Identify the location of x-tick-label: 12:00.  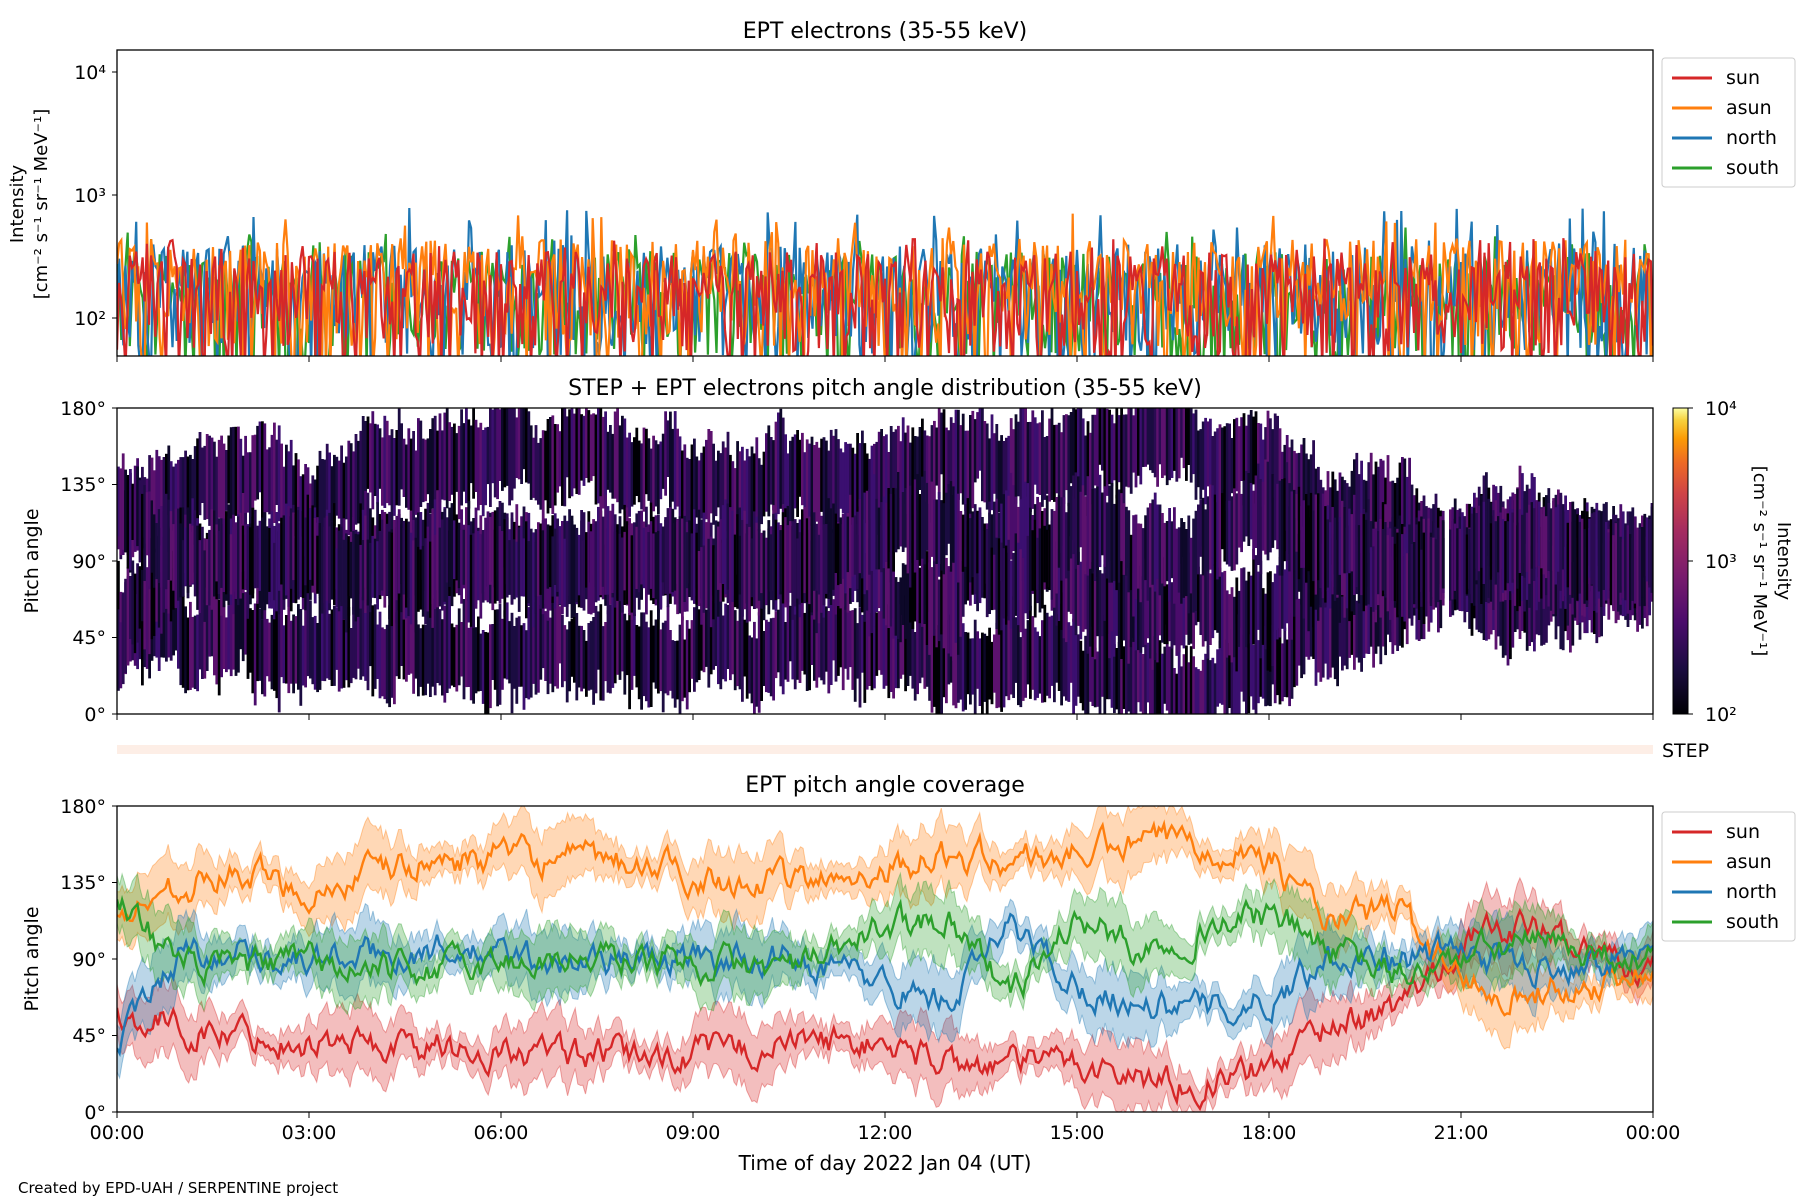
(885, 1133).